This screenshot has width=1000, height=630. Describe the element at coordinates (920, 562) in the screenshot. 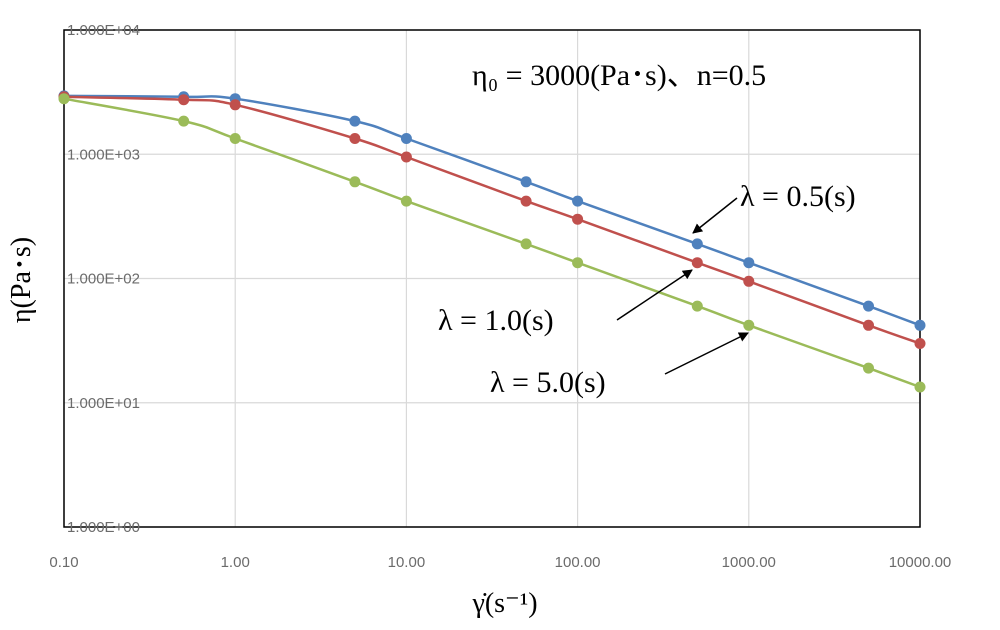

I see `x-tick-label: 10000.00` at that location.